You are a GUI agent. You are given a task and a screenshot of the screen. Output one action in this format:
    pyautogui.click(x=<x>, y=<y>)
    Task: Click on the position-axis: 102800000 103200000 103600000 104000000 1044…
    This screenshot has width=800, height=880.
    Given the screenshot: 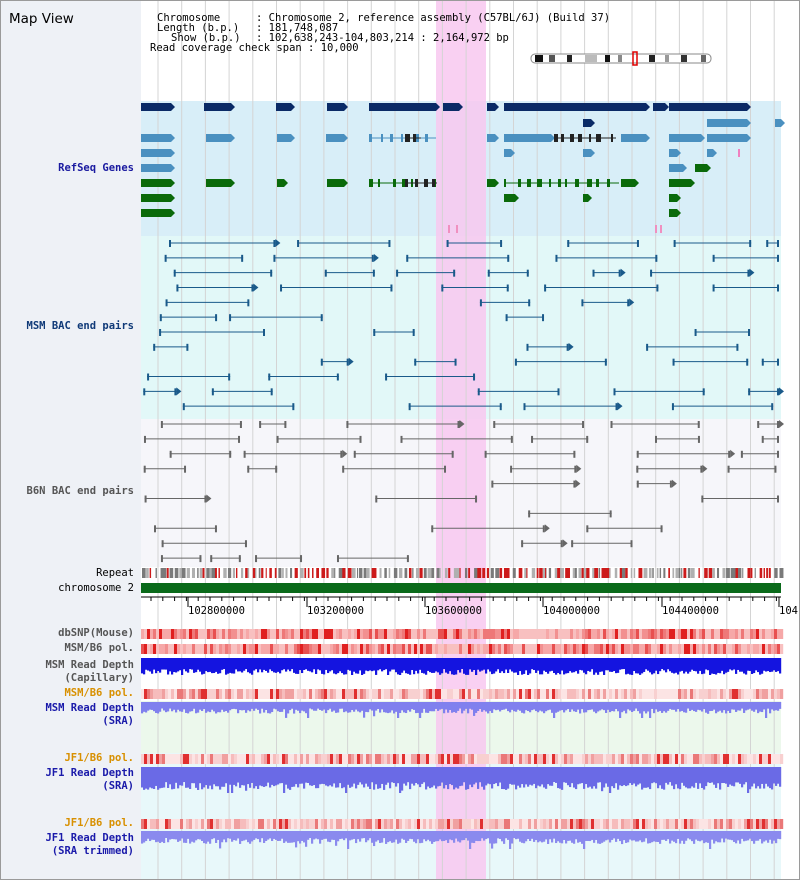 What is the action you would take?
    pyautogui.click(x=469, y=606)
    